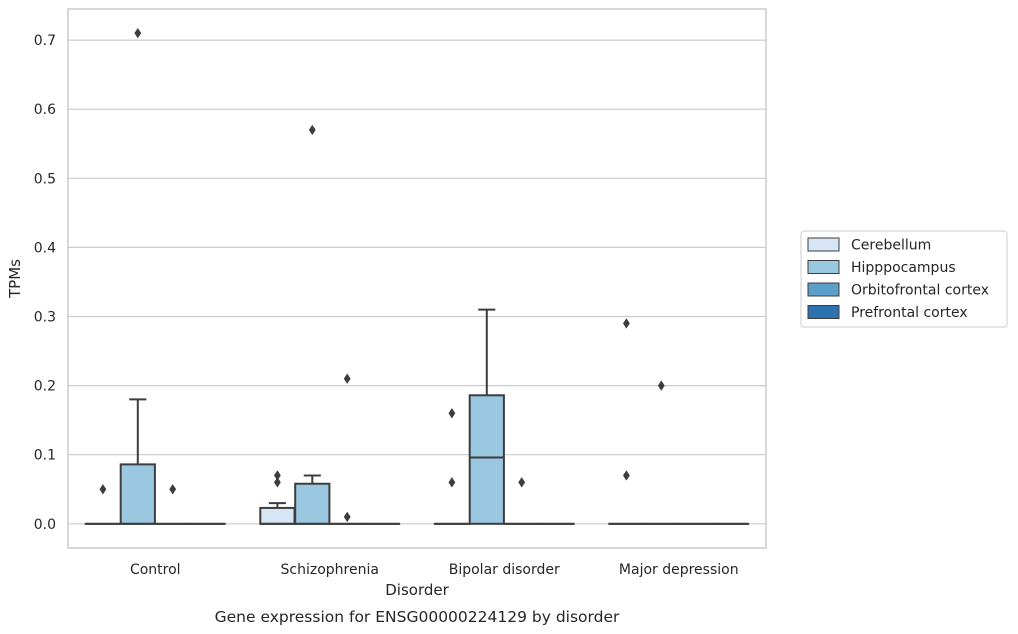 The width and height of the screenshot is (1018, 634). I want to click on y-tick-label: 0.0, so click(45, 525).